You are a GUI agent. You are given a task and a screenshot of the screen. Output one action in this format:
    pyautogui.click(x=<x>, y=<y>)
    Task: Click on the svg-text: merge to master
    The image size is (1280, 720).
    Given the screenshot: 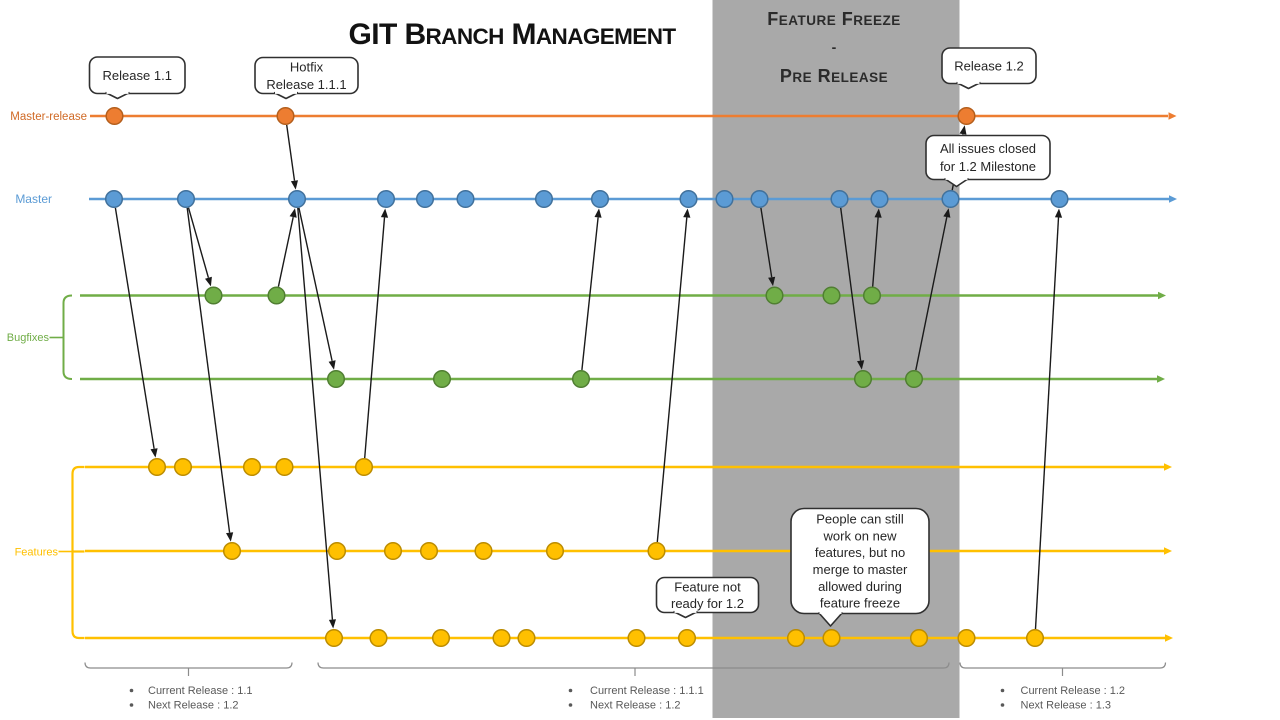 What is the action you would take?
    pyautogui.click(x=860, y=569)
    